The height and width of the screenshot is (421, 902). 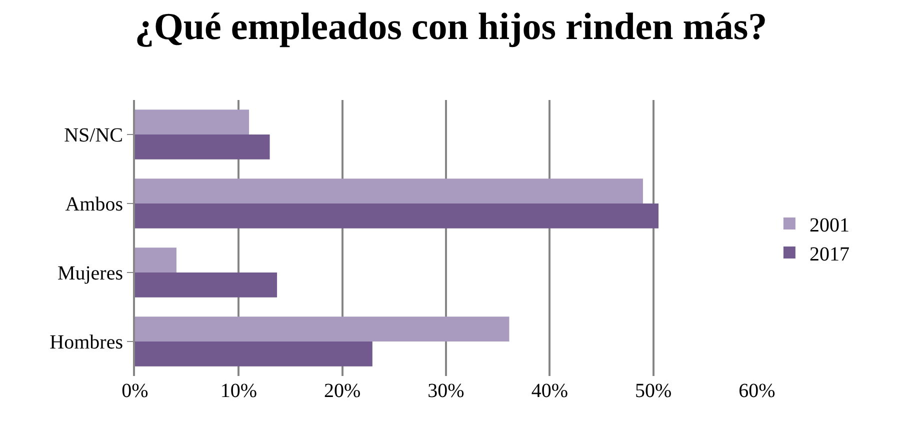 I want to click on y-tick-label: Ambos, so click(x=94, y=205).